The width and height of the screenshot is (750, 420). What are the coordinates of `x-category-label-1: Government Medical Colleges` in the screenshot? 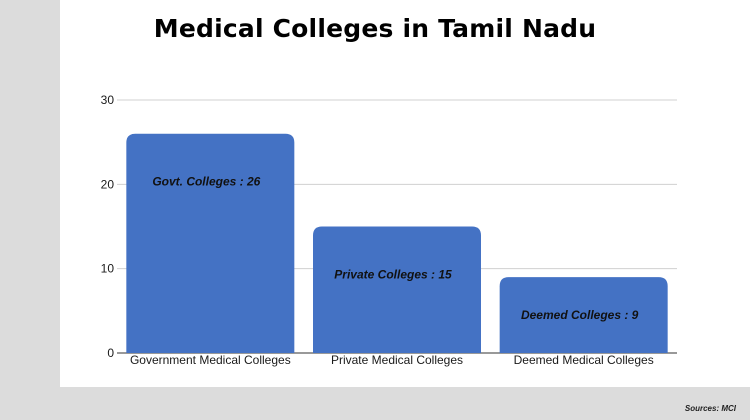 It's located at (210, 360).